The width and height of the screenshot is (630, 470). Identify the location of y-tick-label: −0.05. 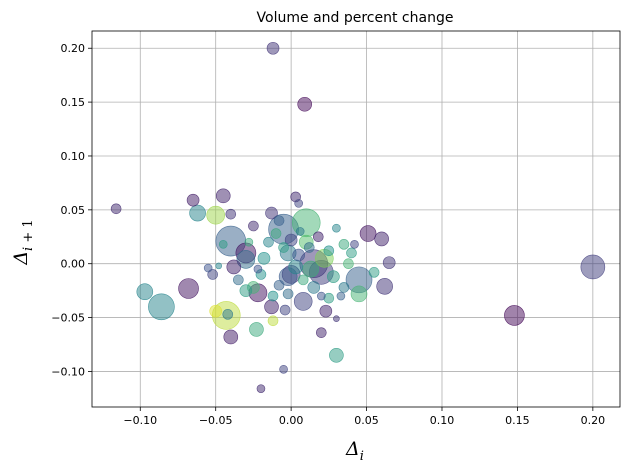
(68, 318).